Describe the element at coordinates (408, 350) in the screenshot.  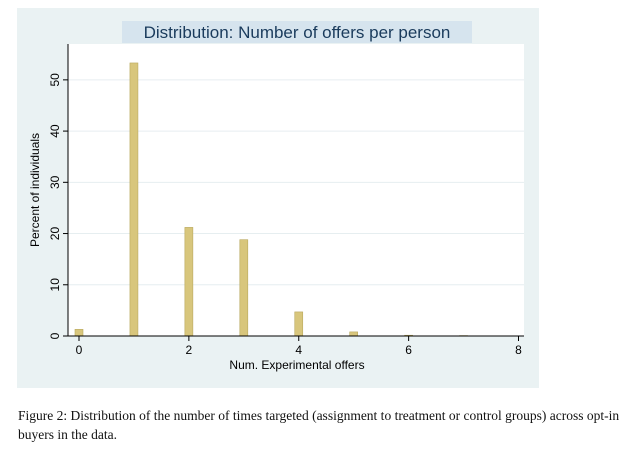
I see `x-tick-label: 6` at that location.